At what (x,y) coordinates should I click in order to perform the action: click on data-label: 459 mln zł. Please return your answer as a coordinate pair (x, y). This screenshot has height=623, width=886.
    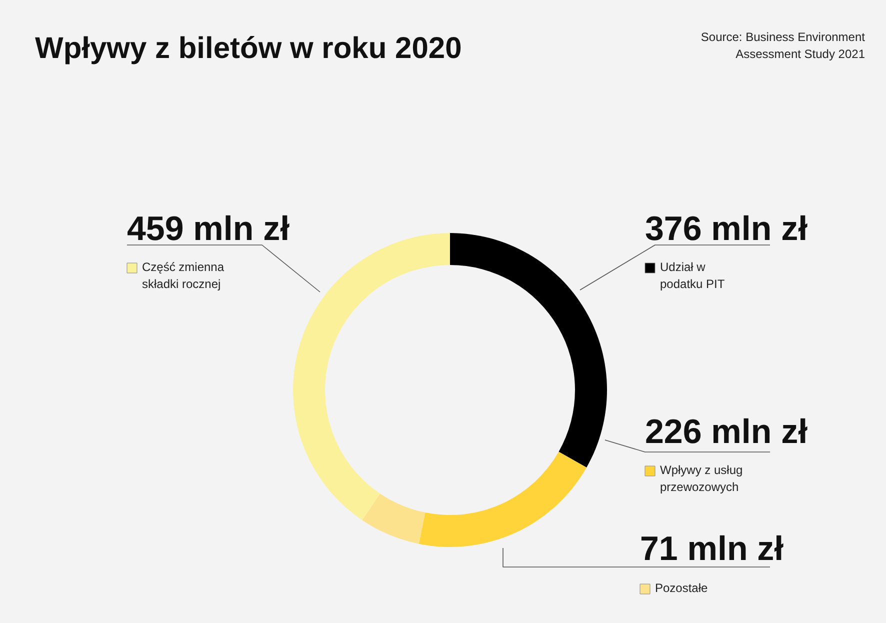
    Looking at the image, I should click on (208, 229).